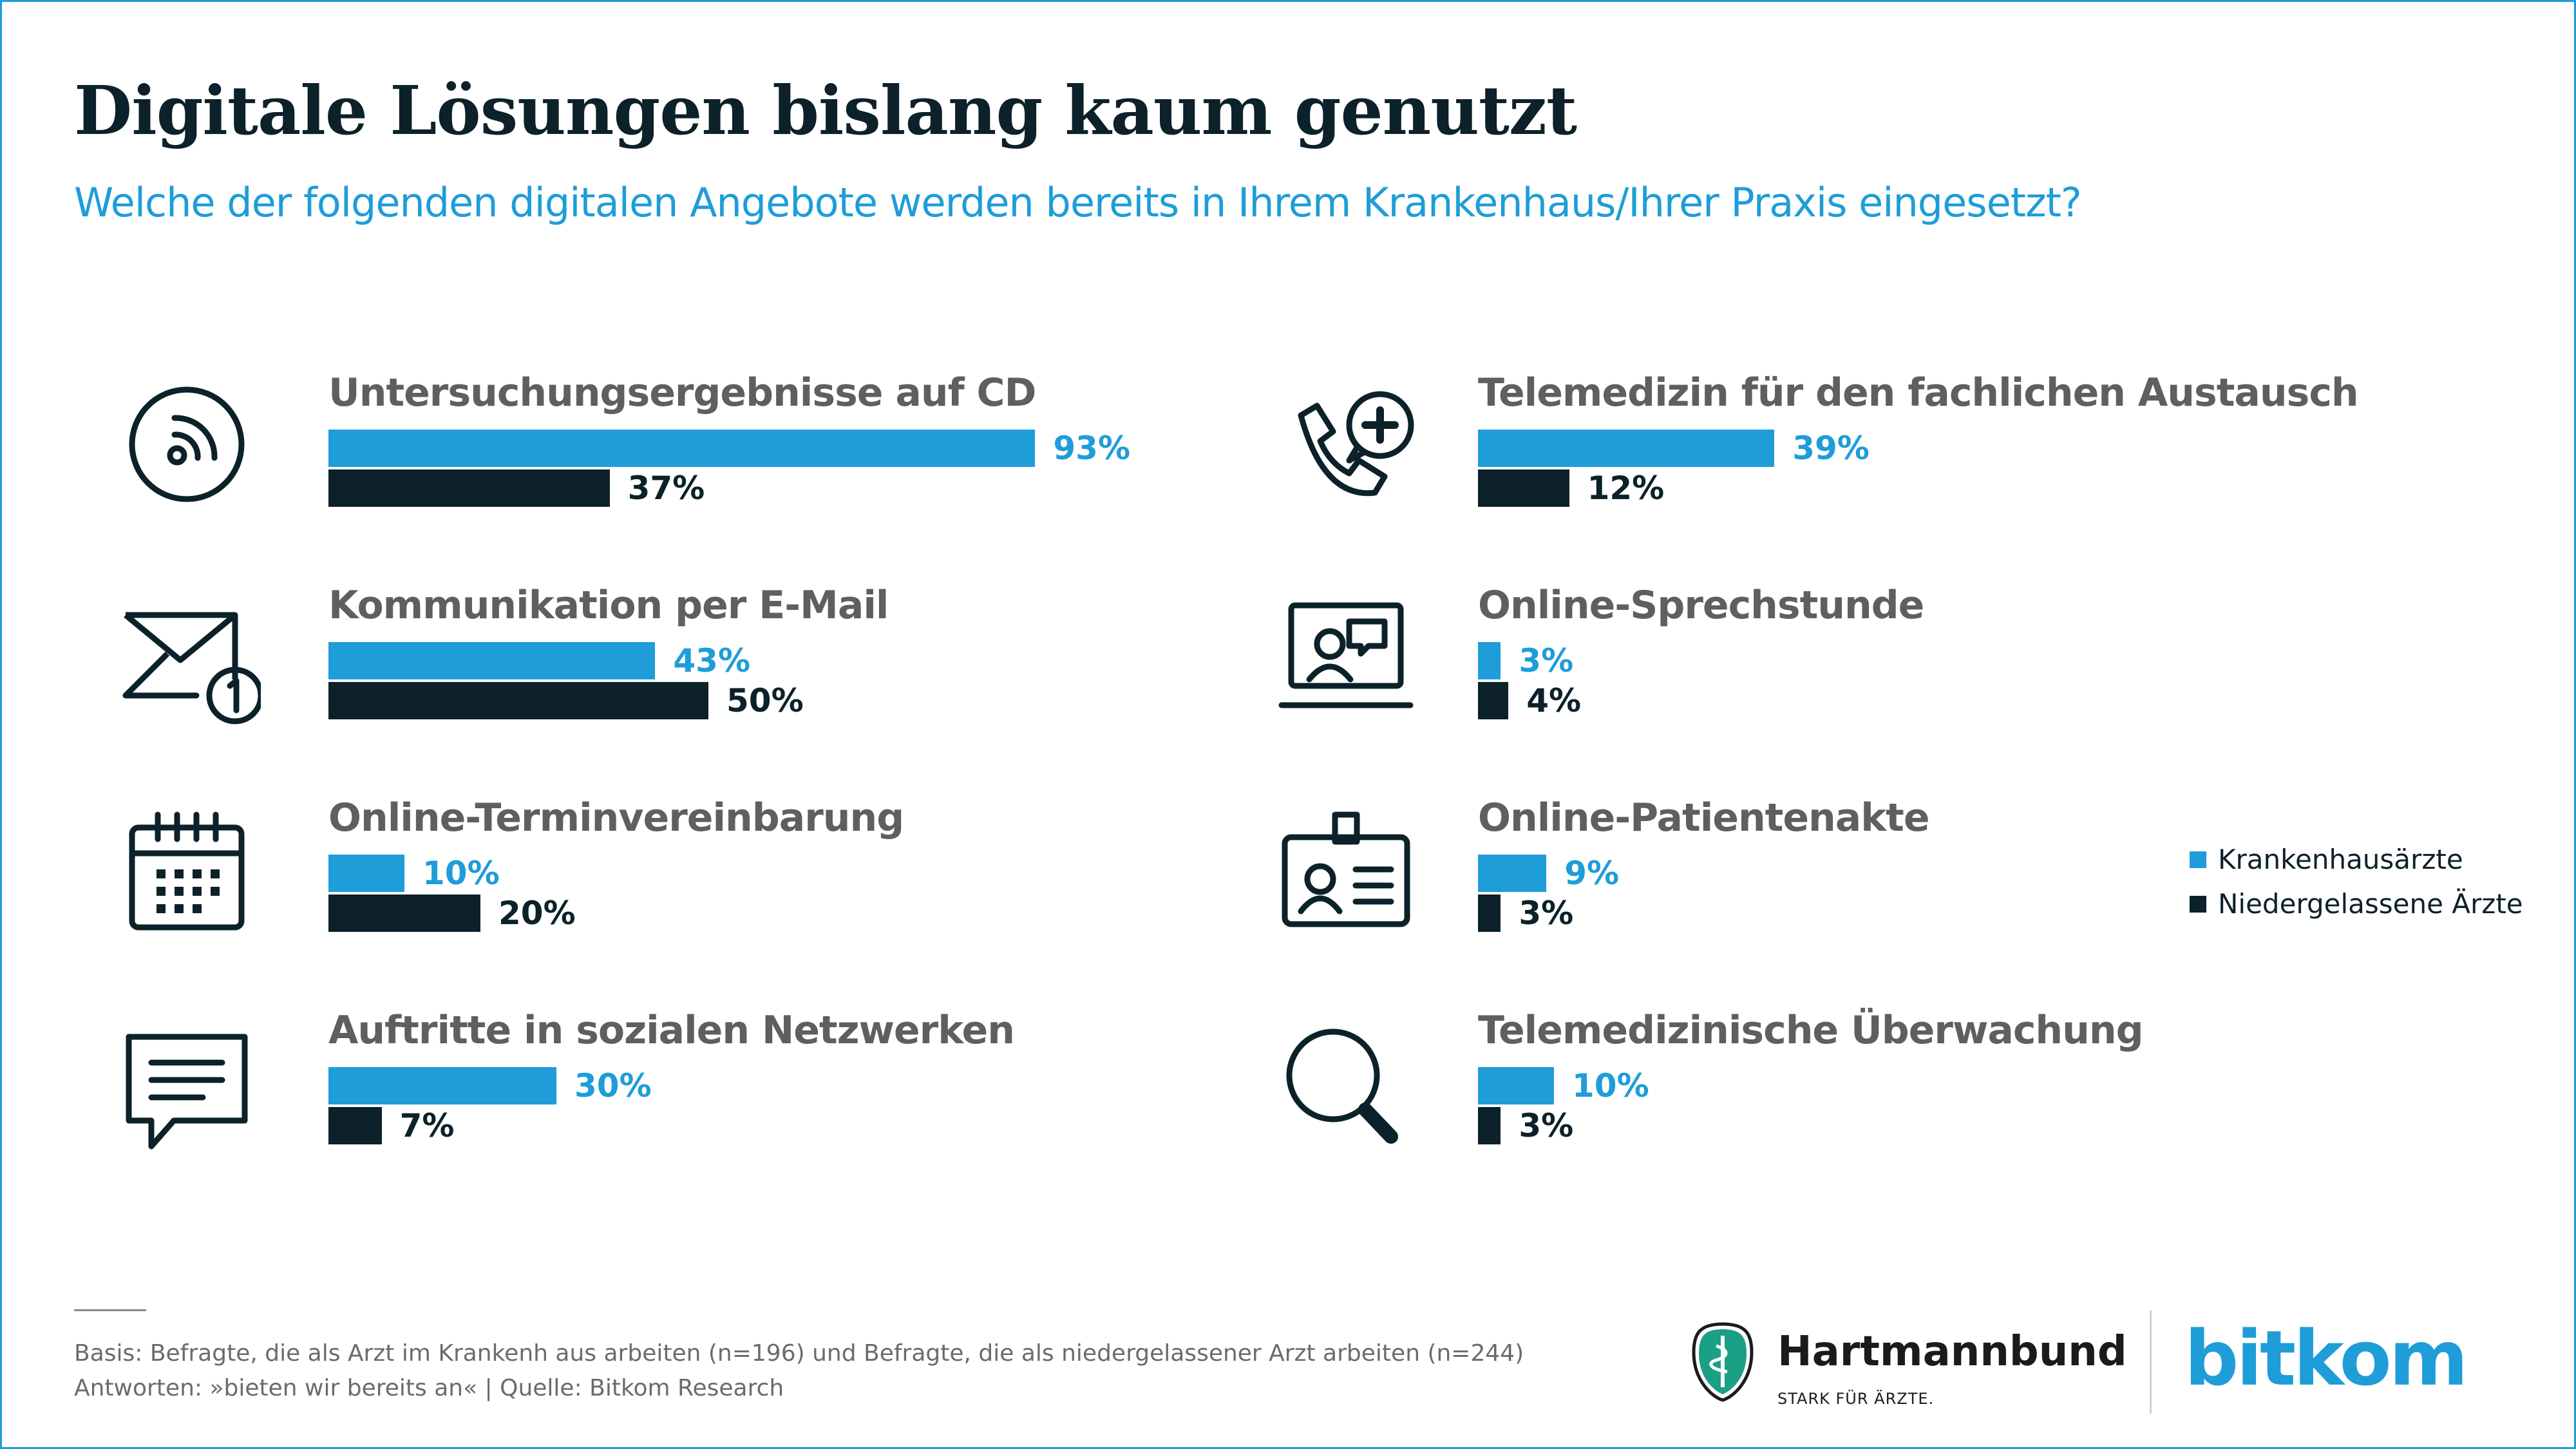  I want to click on data-label: 43%, so click(712, 660).